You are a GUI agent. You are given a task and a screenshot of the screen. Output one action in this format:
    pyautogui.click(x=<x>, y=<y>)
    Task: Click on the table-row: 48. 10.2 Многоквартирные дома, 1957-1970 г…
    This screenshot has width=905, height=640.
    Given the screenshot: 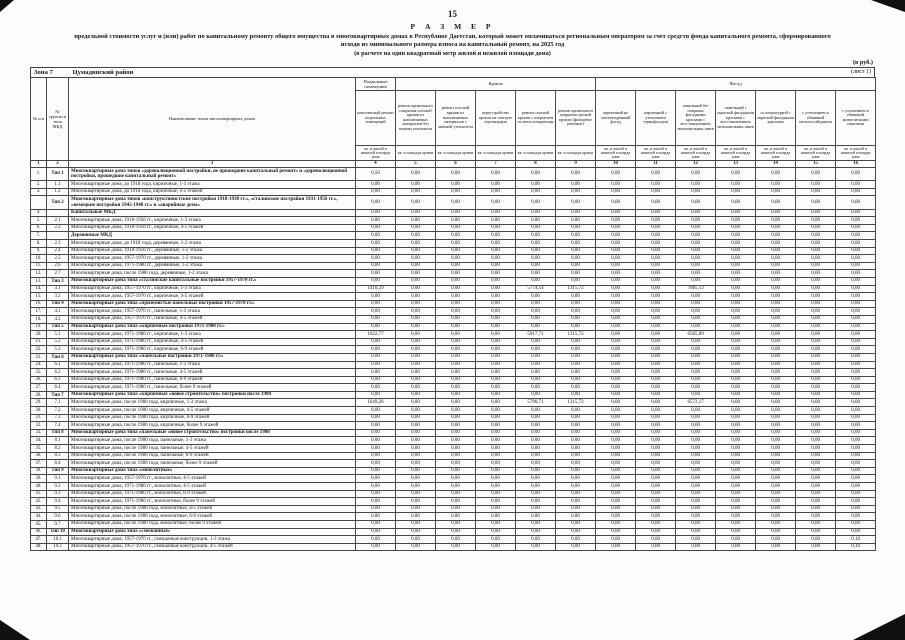 What is the action you would take?
    pyautogui.click(x=453, y=547)
    